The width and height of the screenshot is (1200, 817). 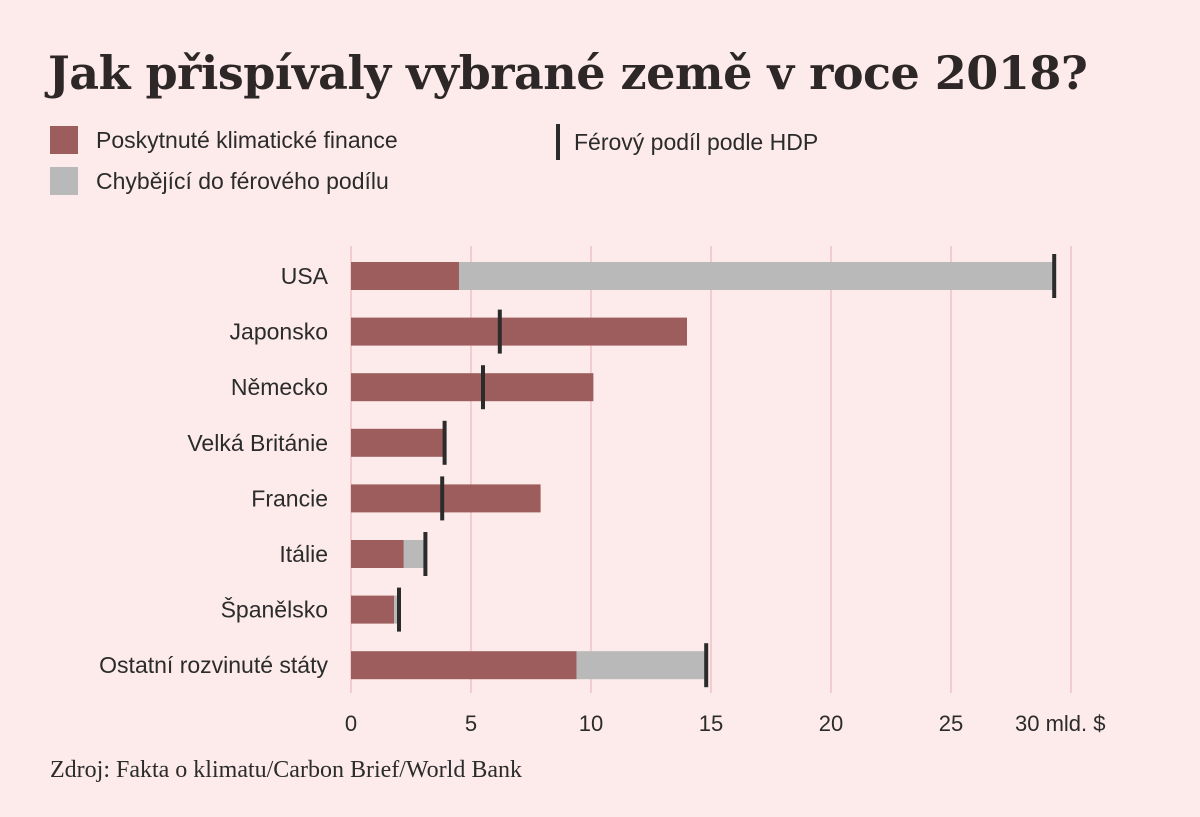 I want to click on category-label: Německo, so click(x=279, y=387).